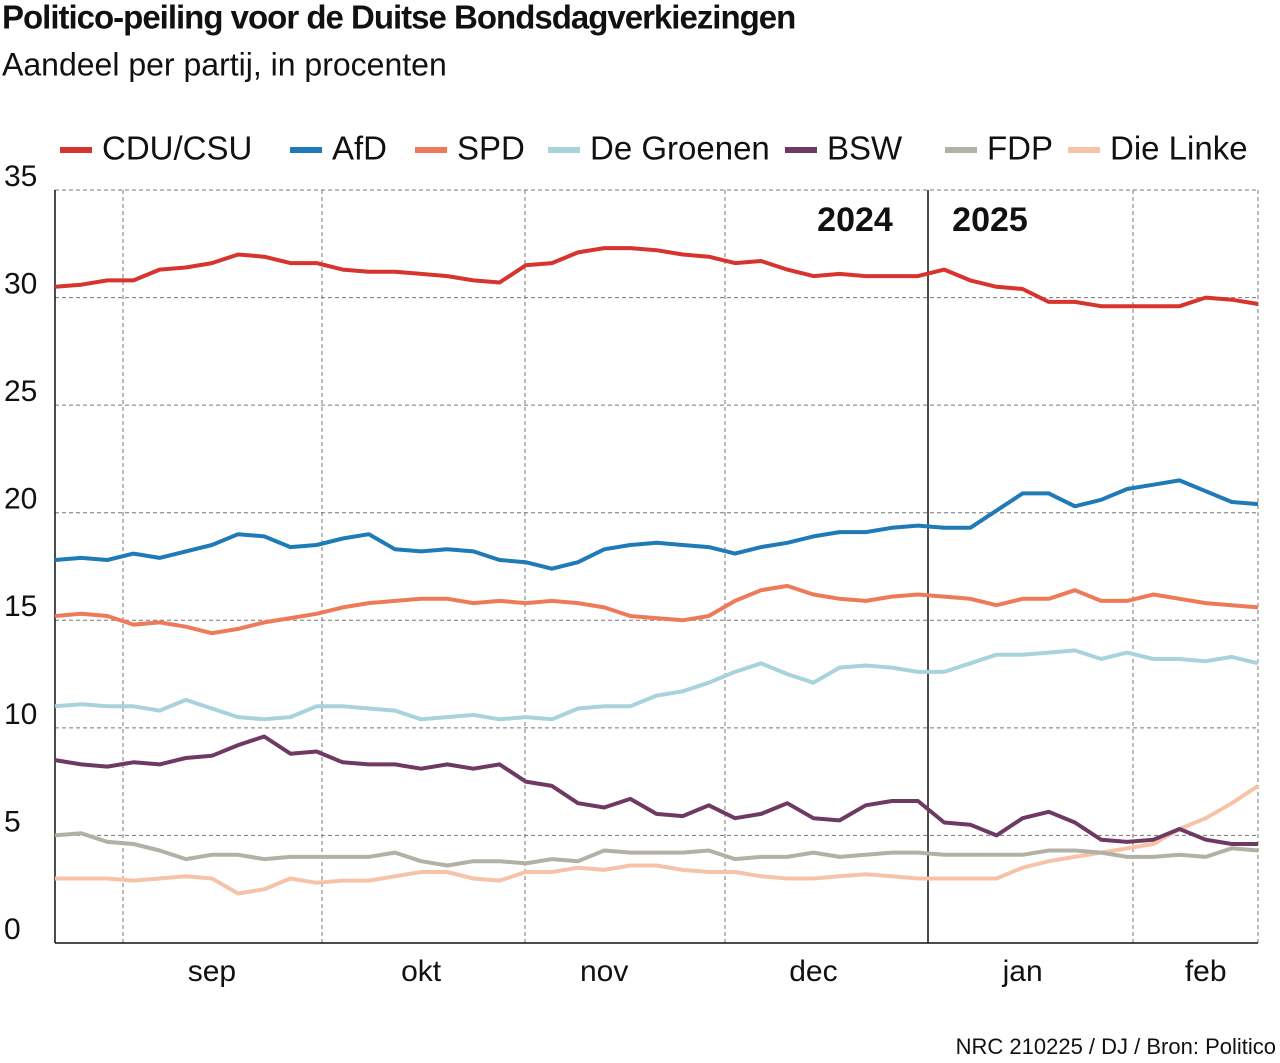 The width and height of the screenshot is (1280, 1063). What do you see at coordinates (20, 283) in the screenshot?
I see `y-tick-label: 30` at bounding box center [20, 283].